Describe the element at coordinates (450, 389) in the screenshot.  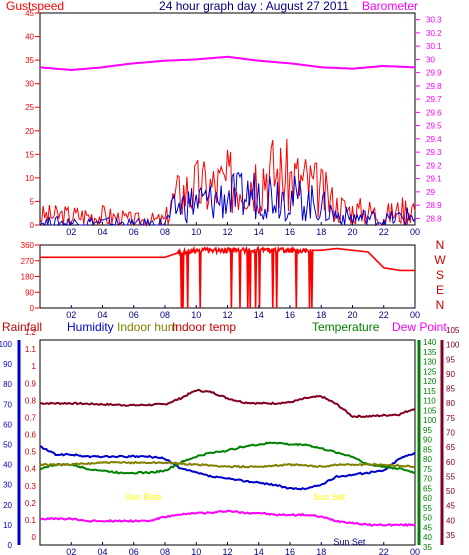
I see `dew-point-tick-label: 85` at that location.